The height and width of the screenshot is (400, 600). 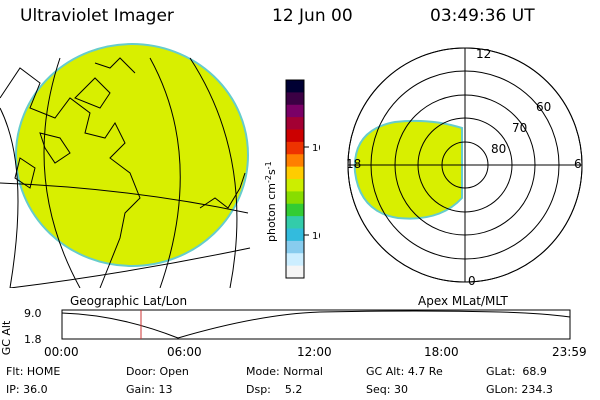 I want to click on info-gain: Gain: 13, so click(x=149, y=389).